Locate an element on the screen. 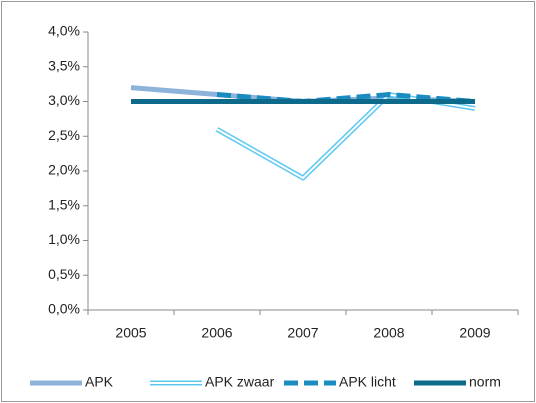 This screenshot has width=536, height=403. legend-label: norm is located at coordinates (485, 382).